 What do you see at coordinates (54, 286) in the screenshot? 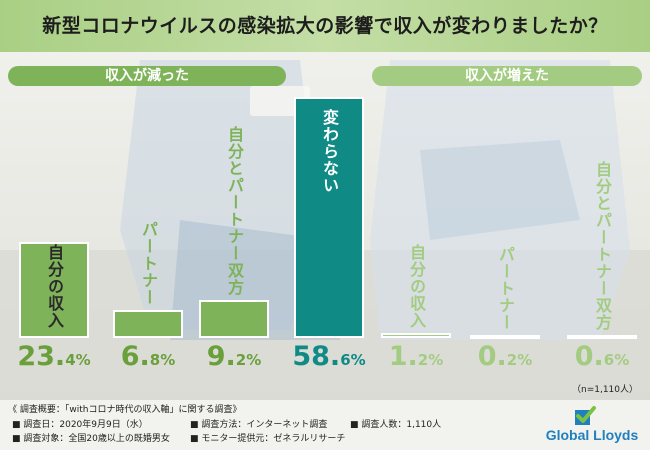
I see `category-label-0: 自分の収入` at bounding box center [54, 286].